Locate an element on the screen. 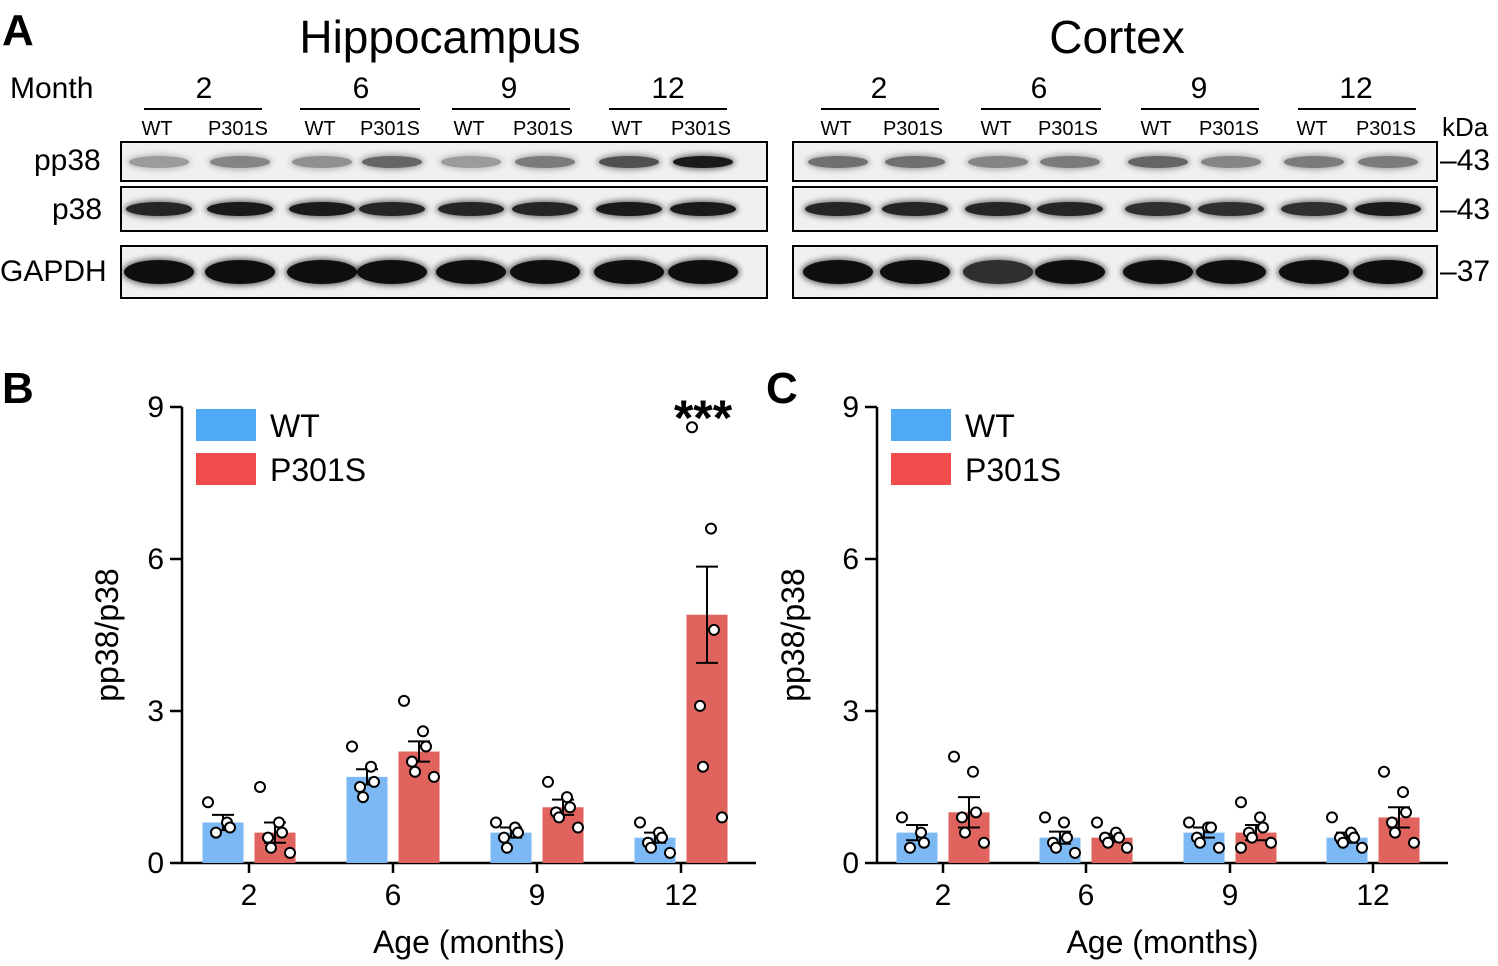  y-tick-label: 6 is located at coordinates (850, 559).